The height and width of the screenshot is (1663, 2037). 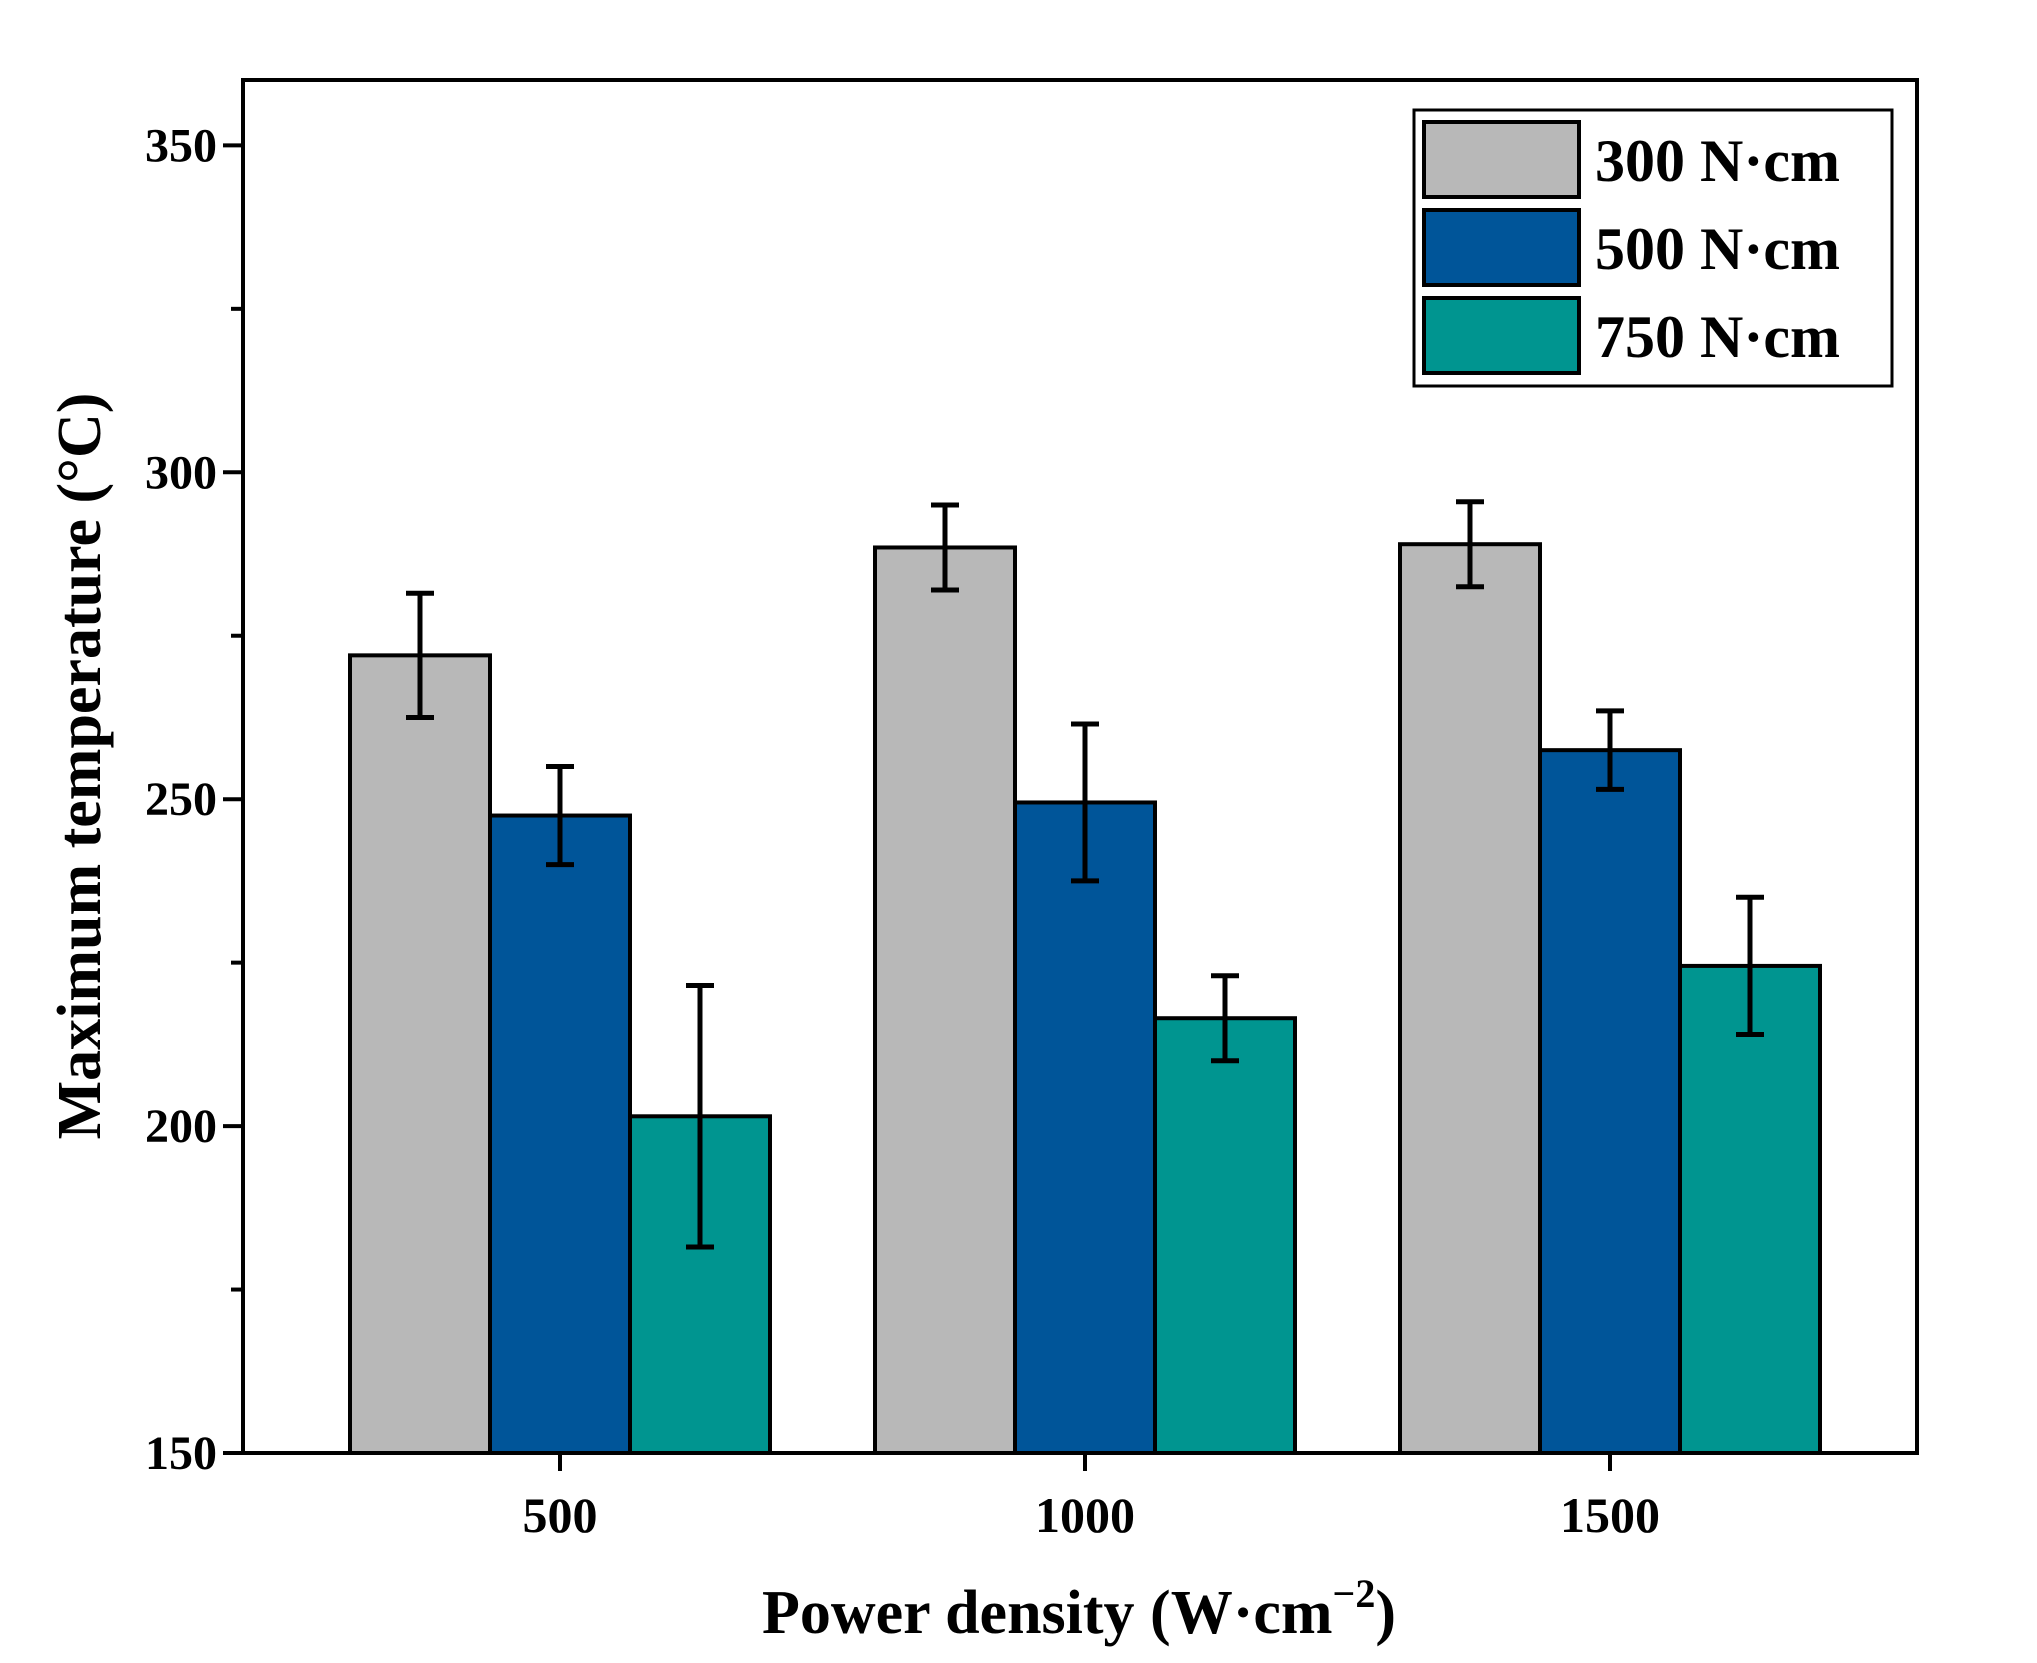 What do you see at coordinates (181, 472) in the screenshot?
I see `y-tick-label-300: 300` at bounding box center [181, 472].